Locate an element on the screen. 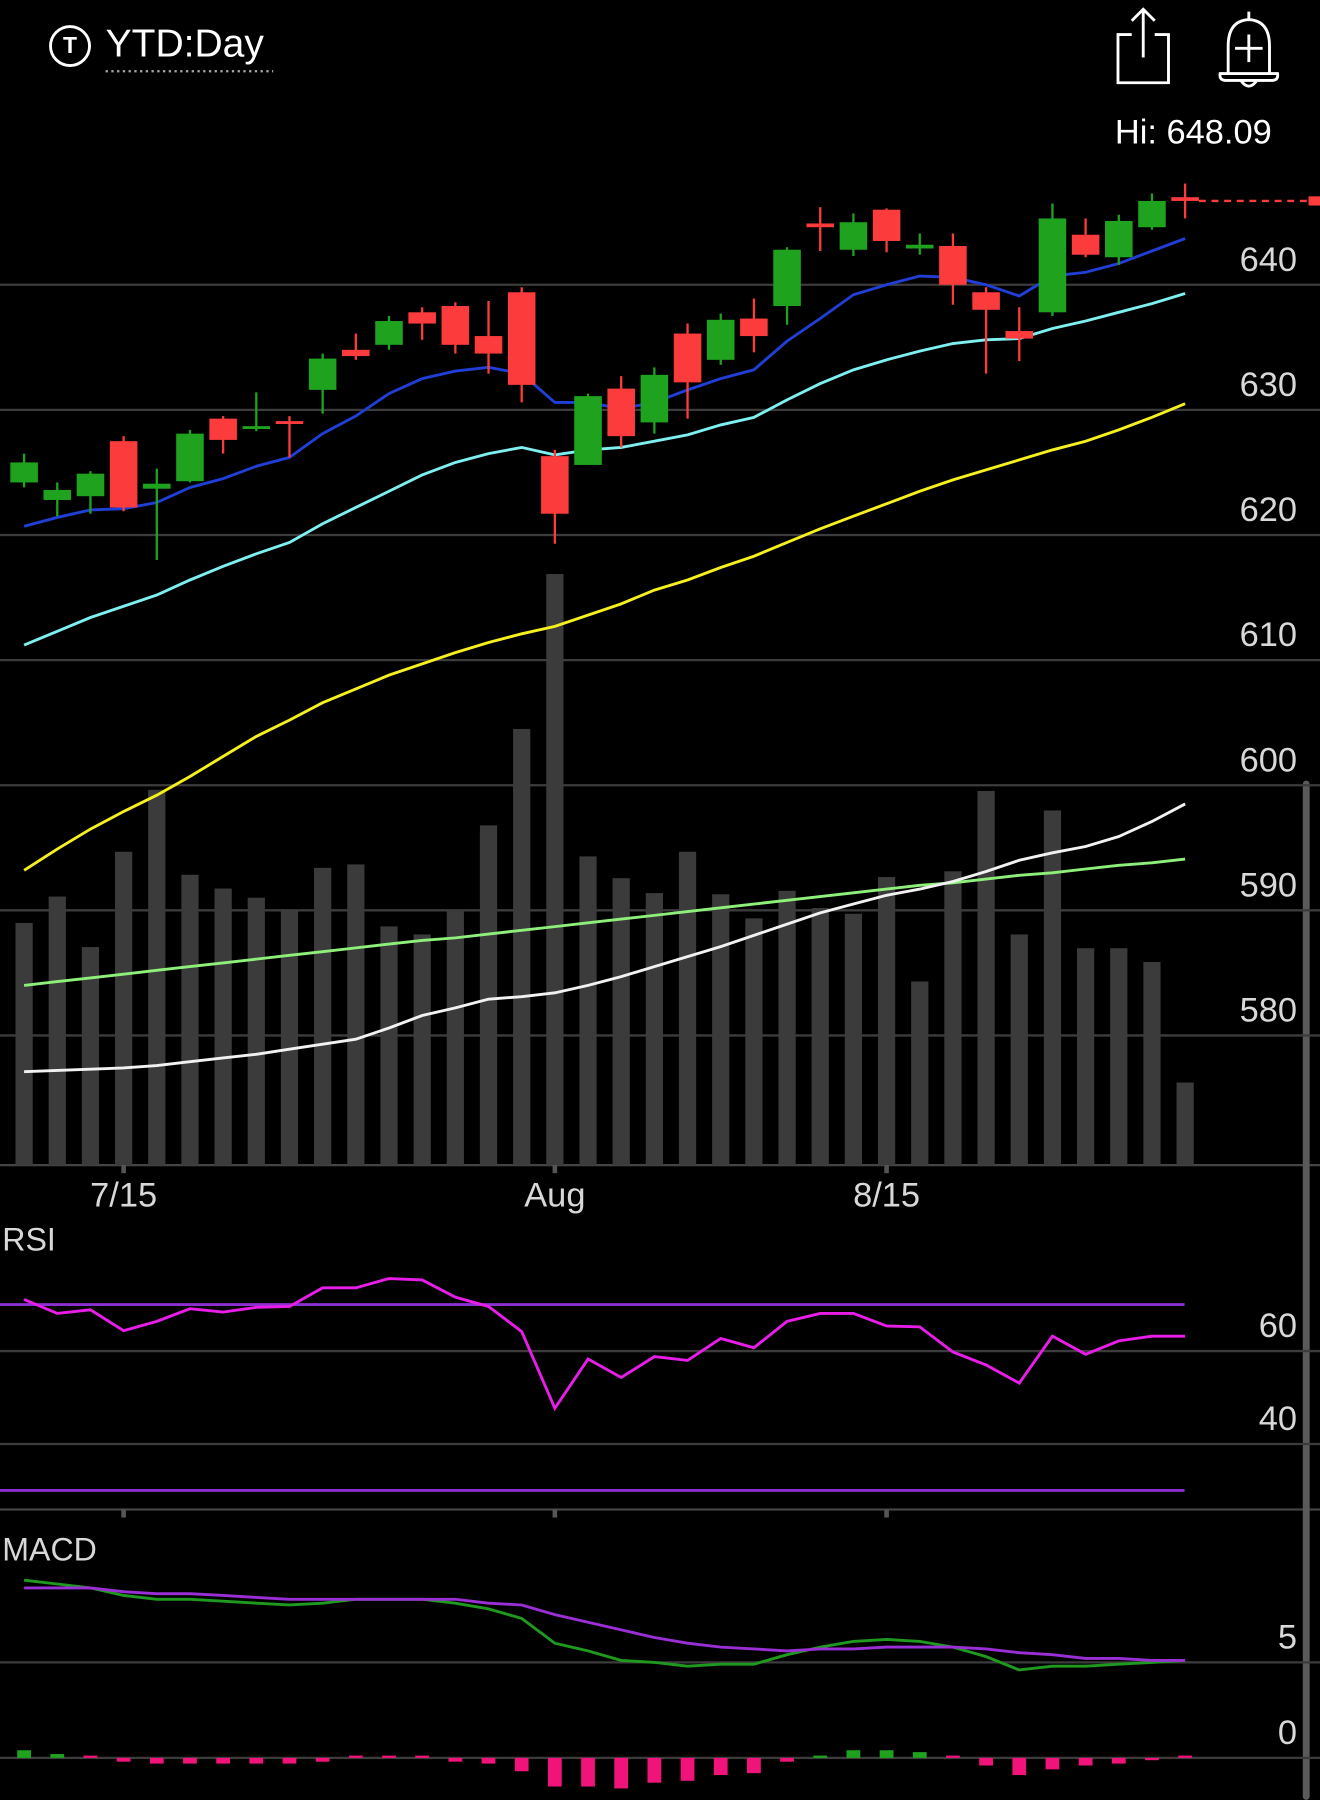  x-tick-label: Aug is located at coordinates (554, 1195).